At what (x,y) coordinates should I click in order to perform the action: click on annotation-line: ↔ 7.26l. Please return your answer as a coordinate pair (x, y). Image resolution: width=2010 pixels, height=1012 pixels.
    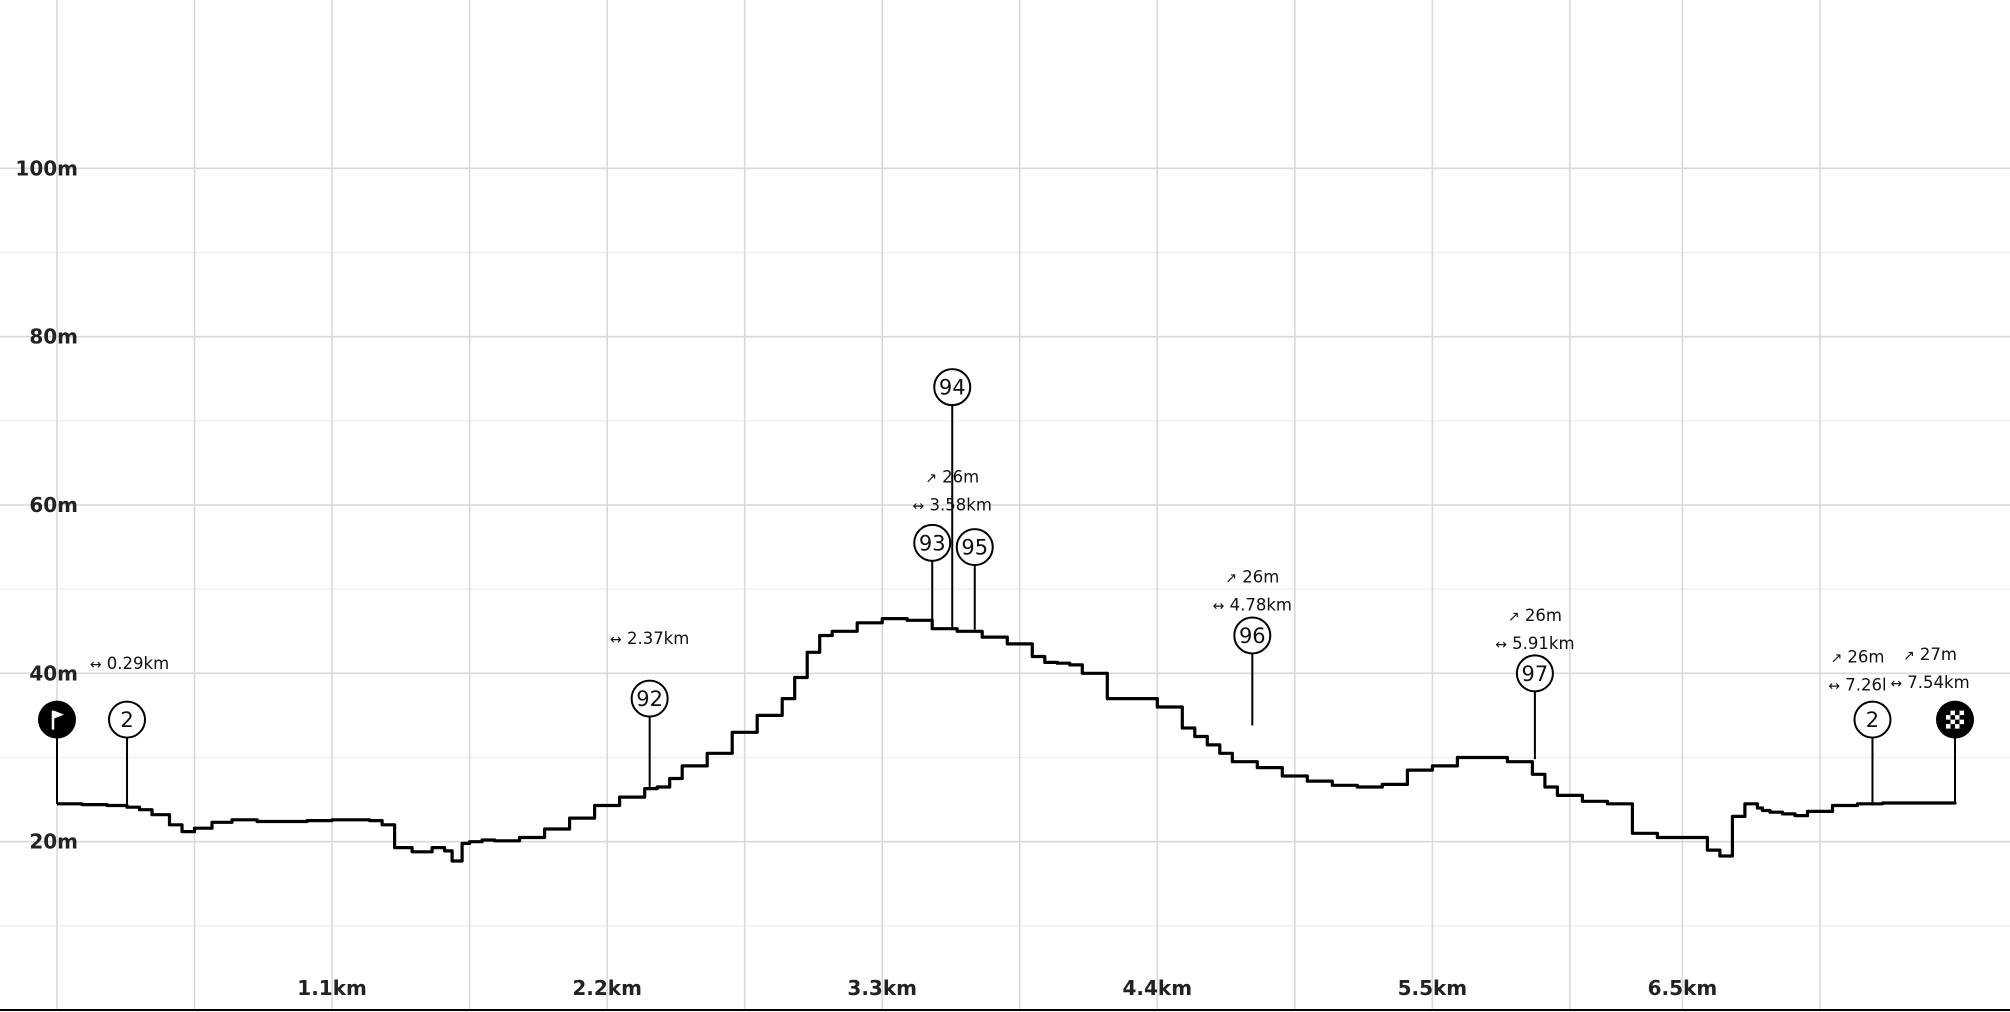
    Looking at the image, I should click on (1857, 684).